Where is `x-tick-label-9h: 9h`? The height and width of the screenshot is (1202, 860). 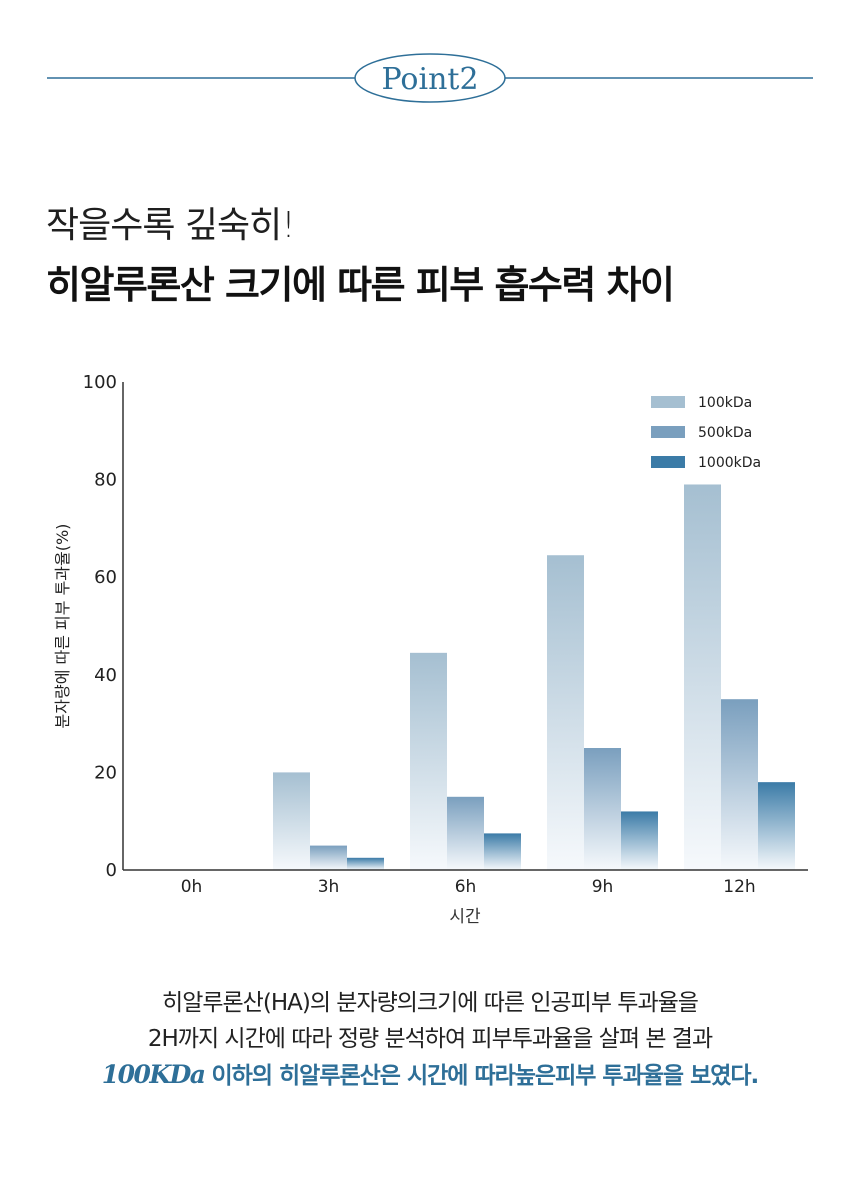 x-tick-label-9h: 9h is located at coordinates (603, 887).